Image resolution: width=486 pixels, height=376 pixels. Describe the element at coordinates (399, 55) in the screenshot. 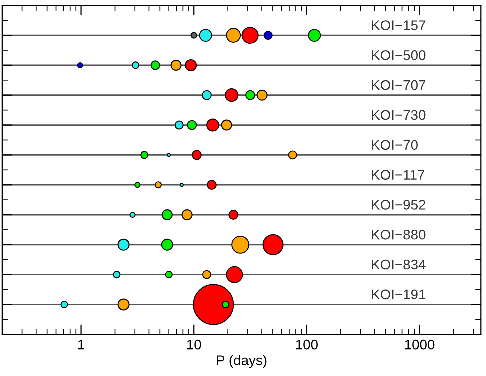

I see `y-tick-label: KOI−500` at that location.